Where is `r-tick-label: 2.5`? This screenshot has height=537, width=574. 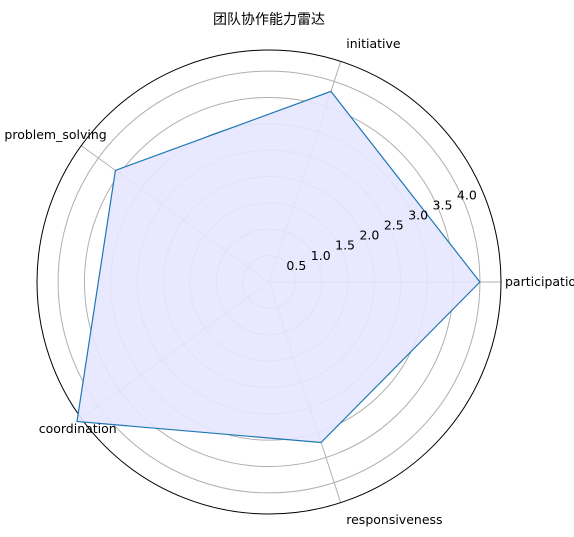 r-tick-label: 2.5 is located at coordinates (394, 225).